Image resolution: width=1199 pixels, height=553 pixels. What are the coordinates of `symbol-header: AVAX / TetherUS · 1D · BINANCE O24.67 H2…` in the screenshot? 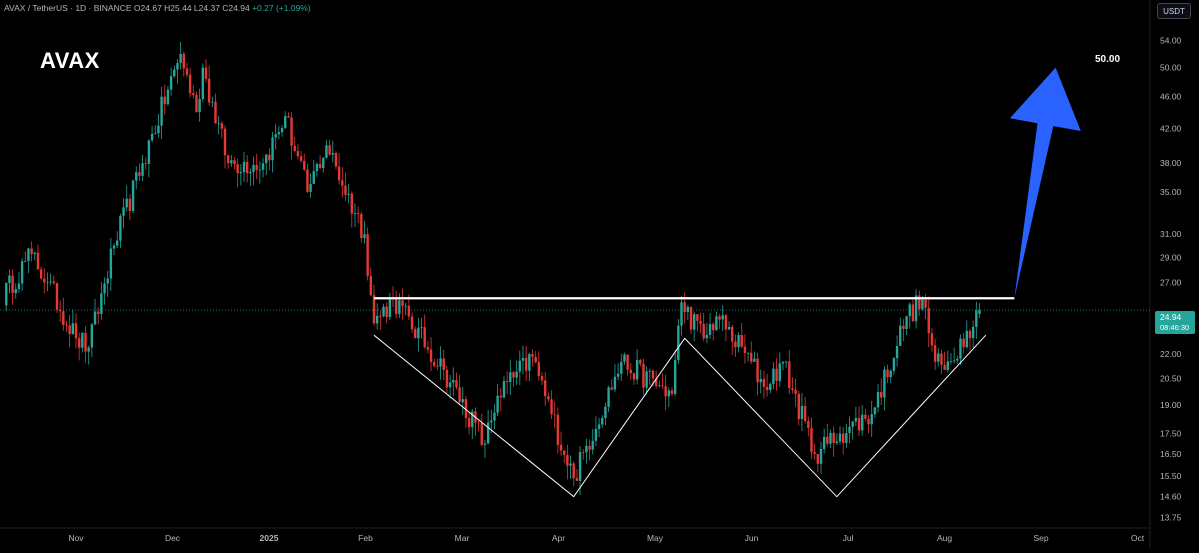 It's located at (157, 8).